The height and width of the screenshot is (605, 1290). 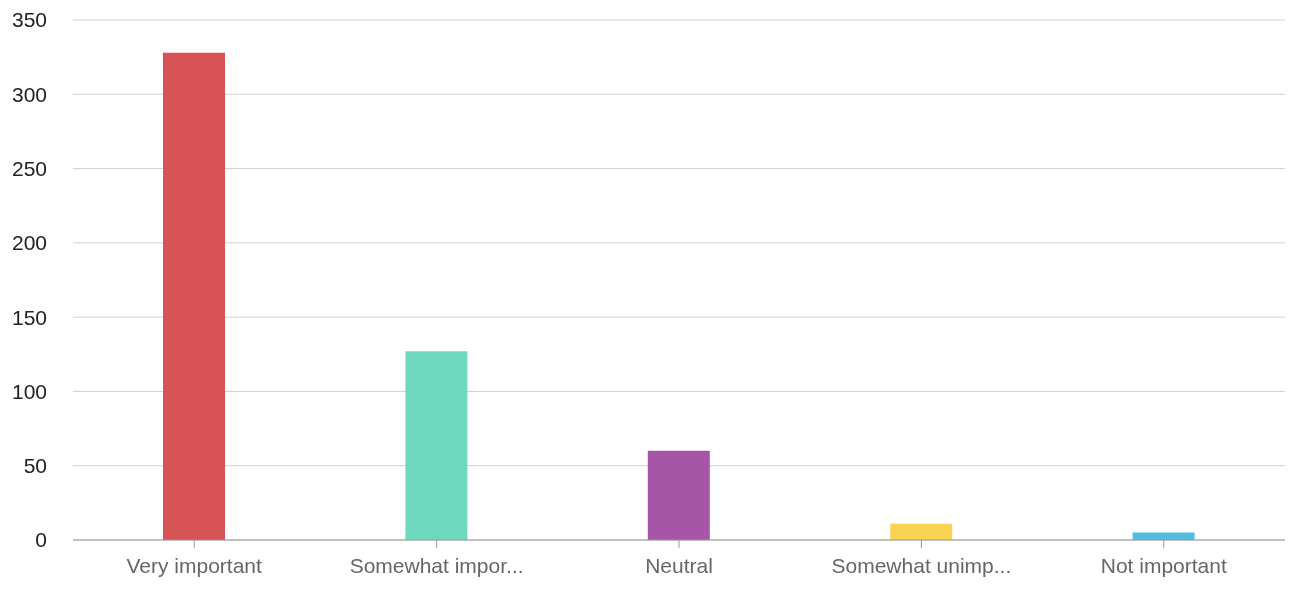 What do you see at coordinates (194, 565) in the screenshot?
I see `x-tick-label: Very important` at bounding box center [194, 565].